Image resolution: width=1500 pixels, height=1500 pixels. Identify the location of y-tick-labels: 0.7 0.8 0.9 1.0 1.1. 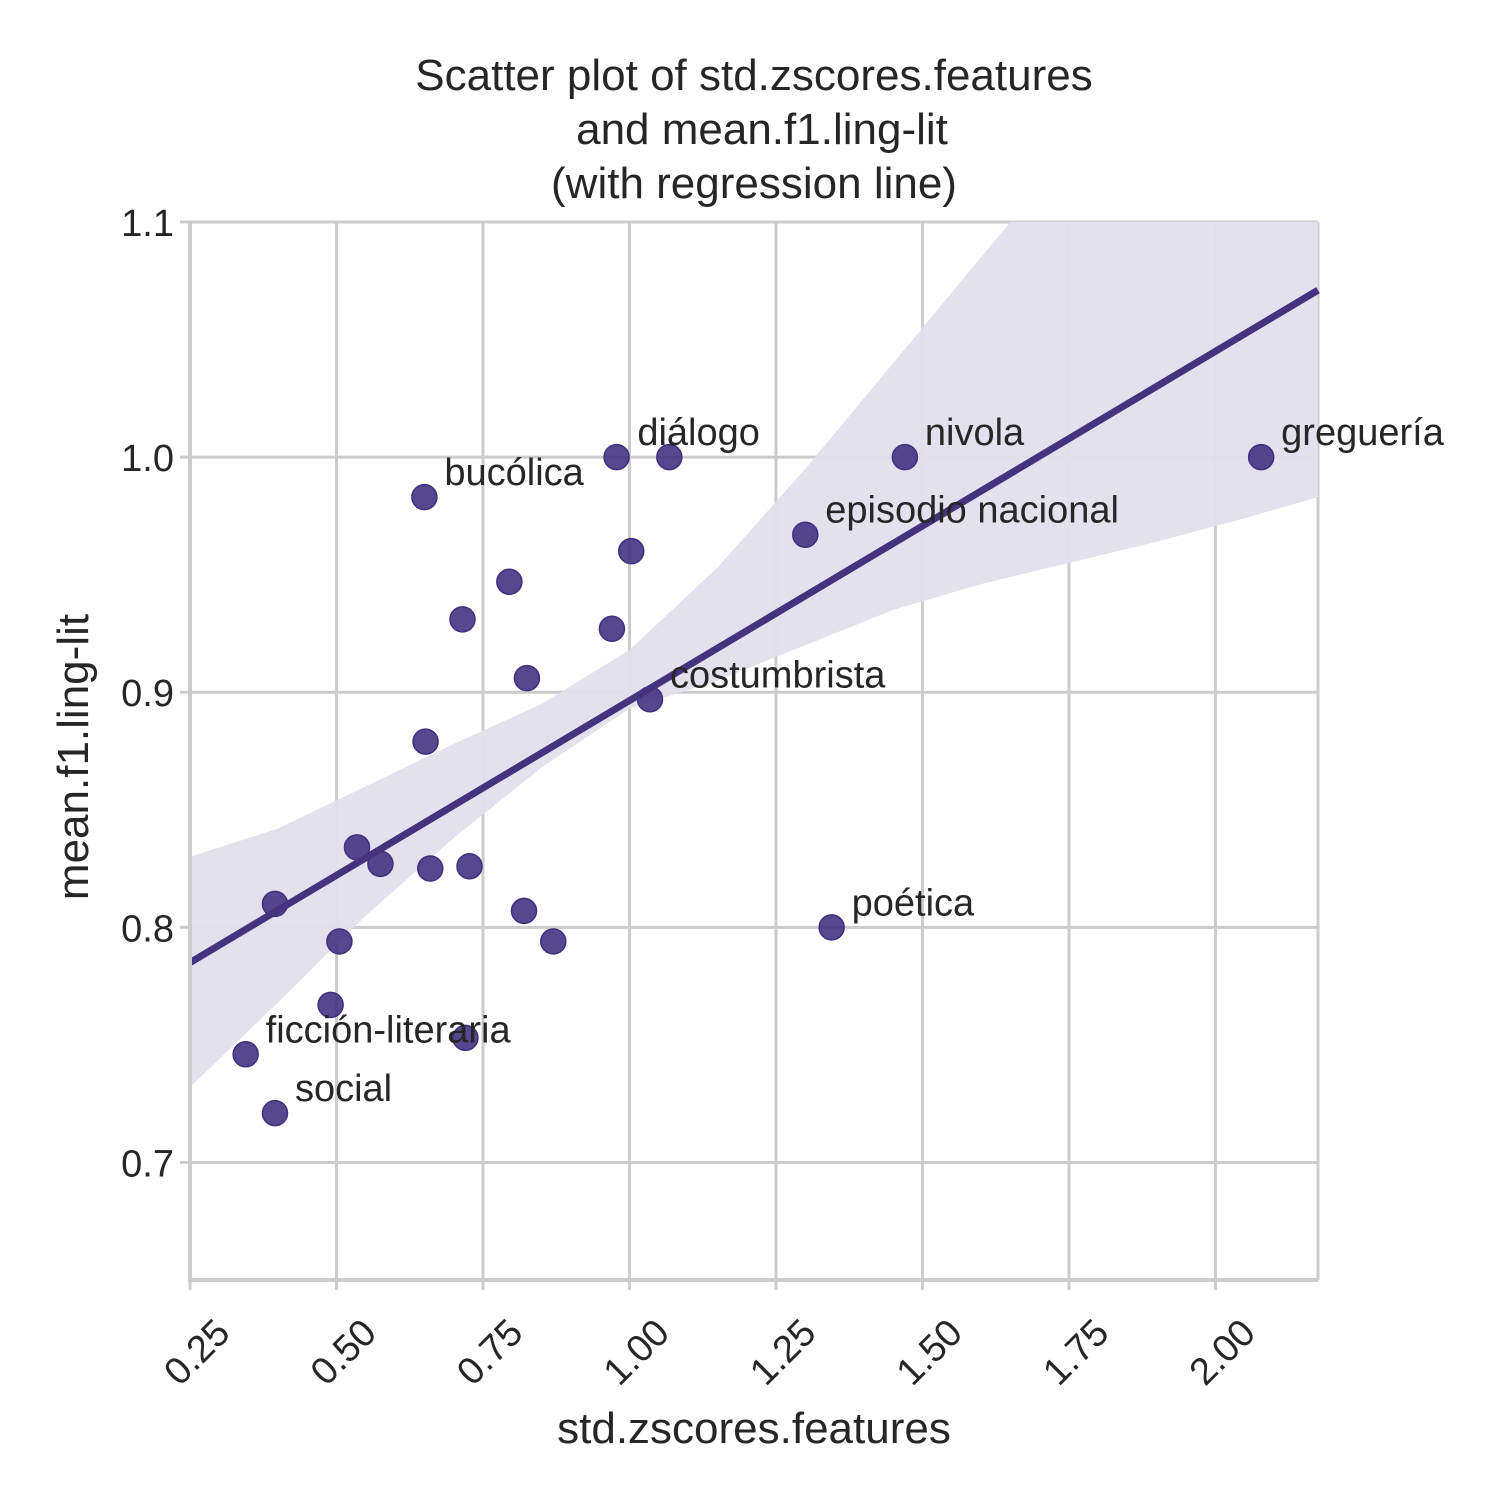
(155, 694).